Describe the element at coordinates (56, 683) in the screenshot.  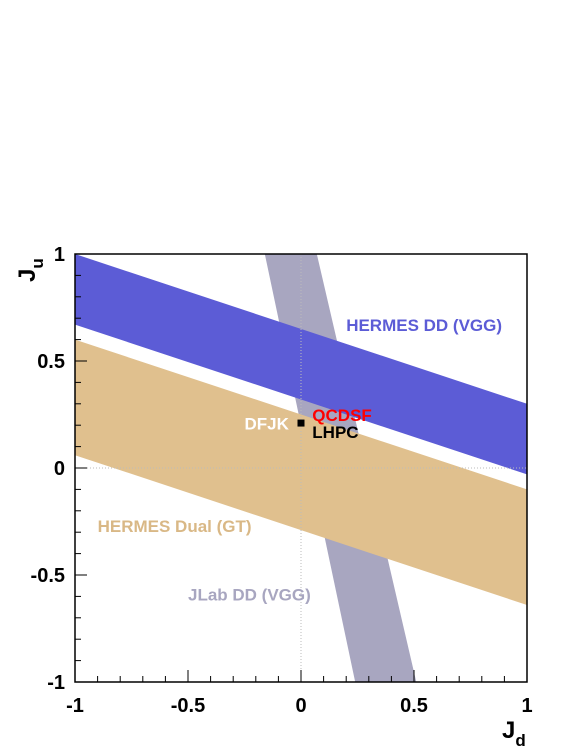
I see `y-tick-label: -1` at that location.